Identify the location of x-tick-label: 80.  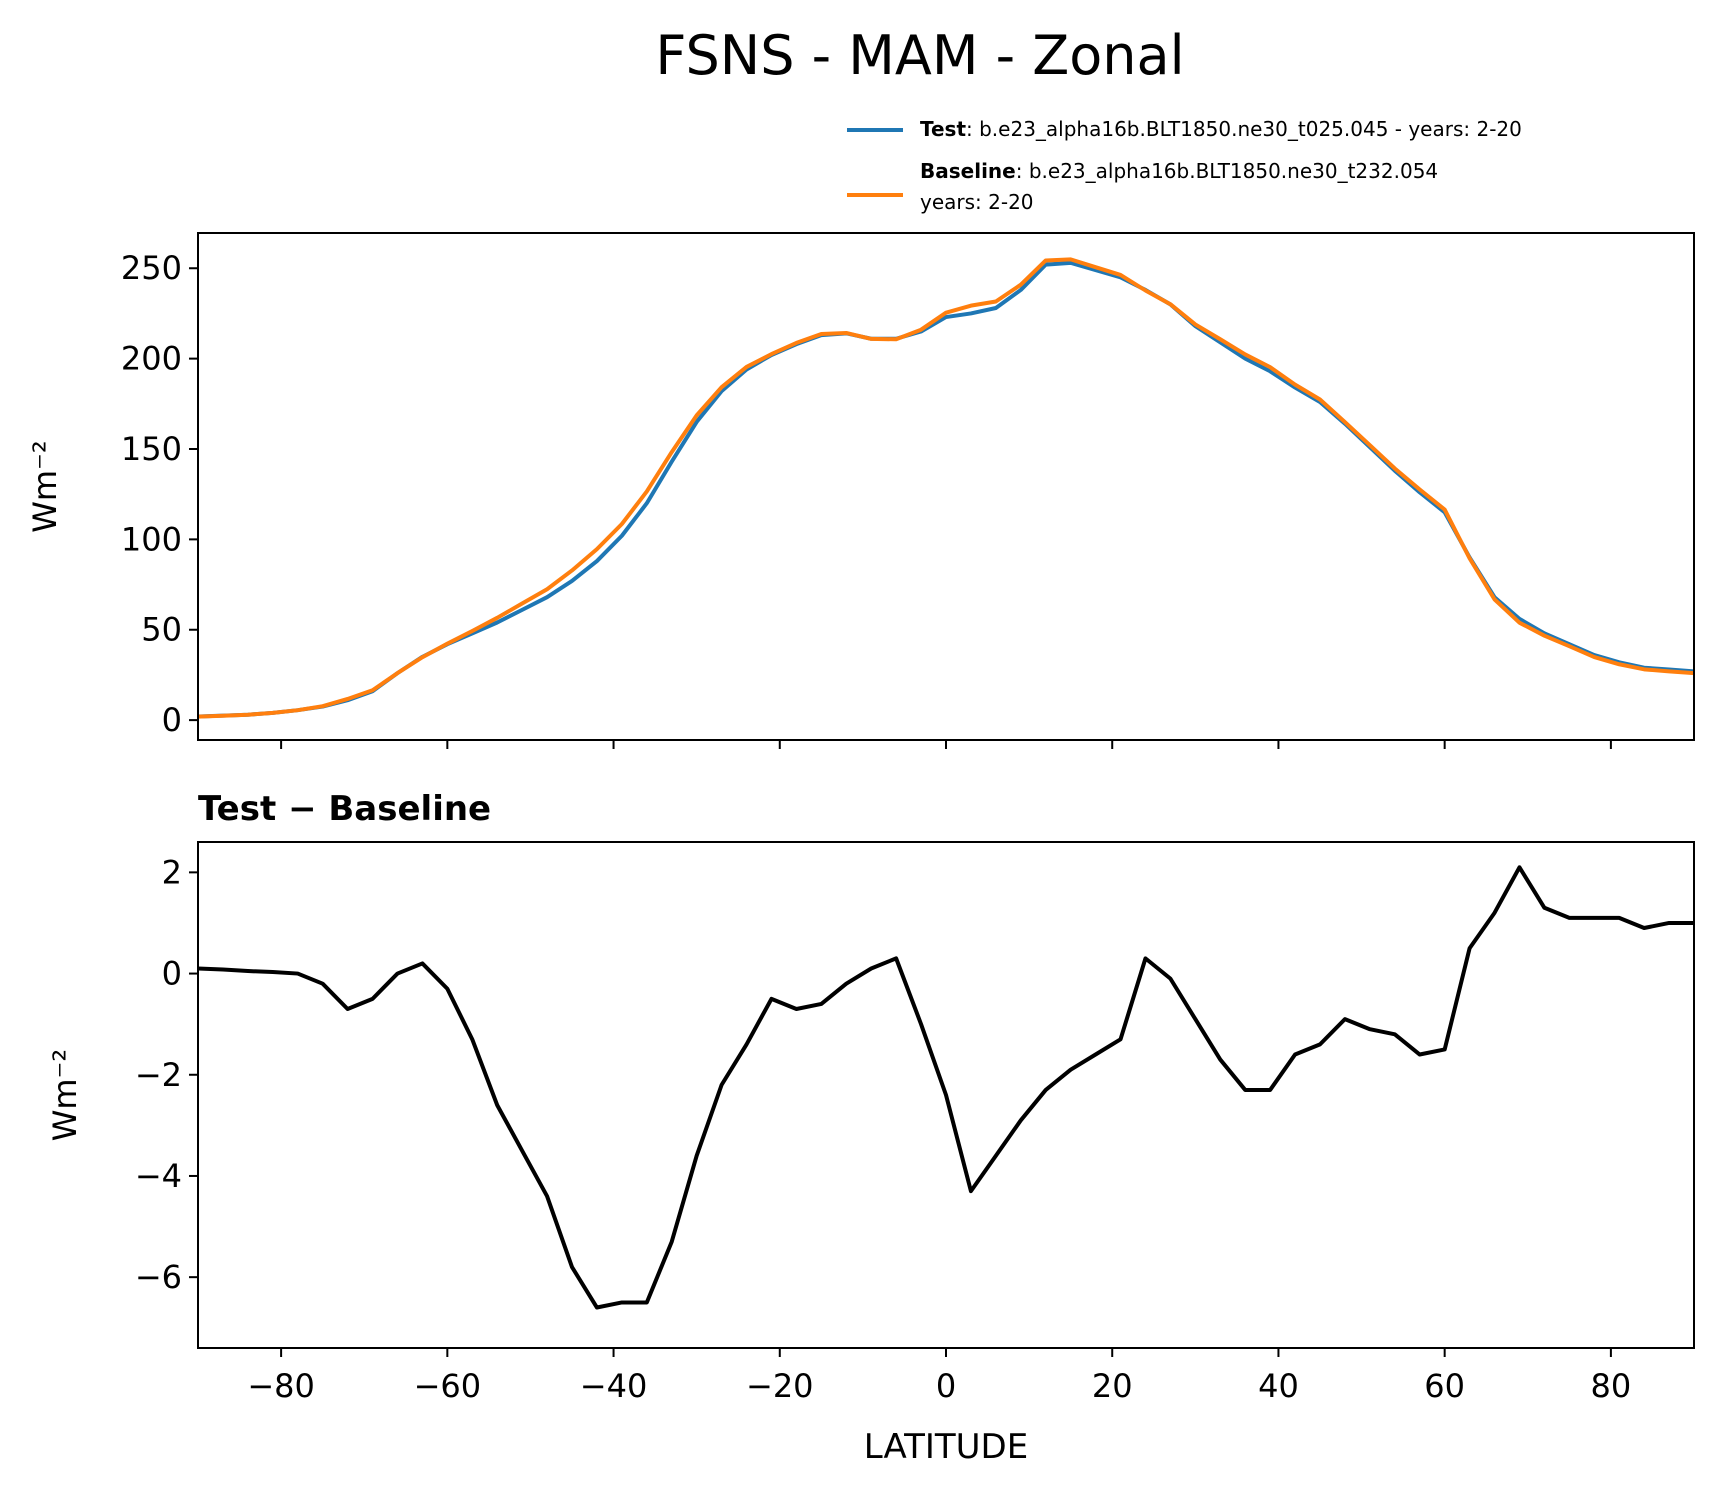
(1611, 1386).